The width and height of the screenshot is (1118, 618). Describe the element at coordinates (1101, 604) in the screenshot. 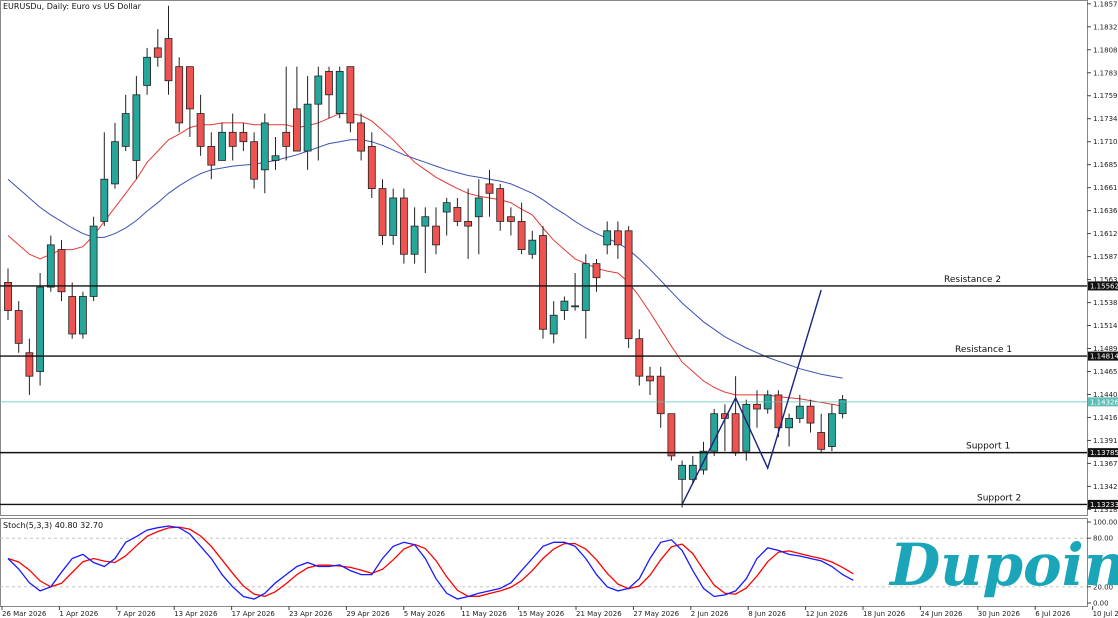

I see `stoch-tick-label: 0.00` at that location.